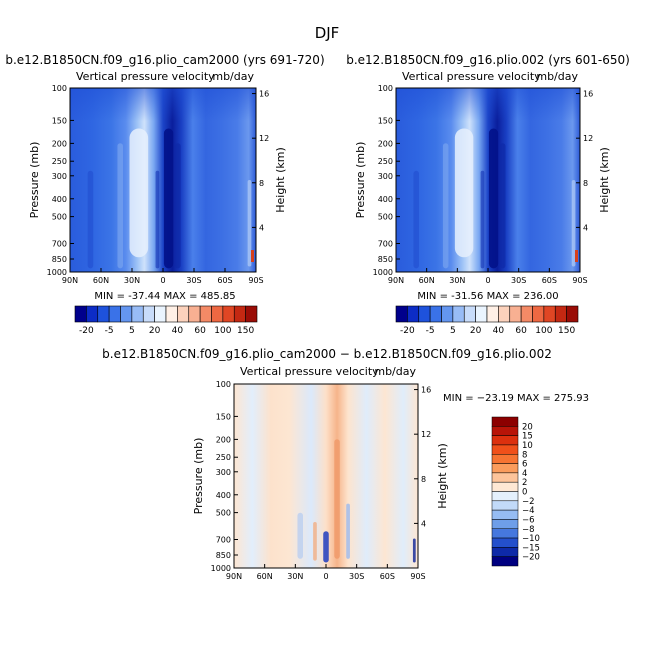  What do you see at coordinates (516, 398) in the screenshot?
I see `stats-label: MIN = −23.19 MAX = 275.93` at bounding box center [516, 398].